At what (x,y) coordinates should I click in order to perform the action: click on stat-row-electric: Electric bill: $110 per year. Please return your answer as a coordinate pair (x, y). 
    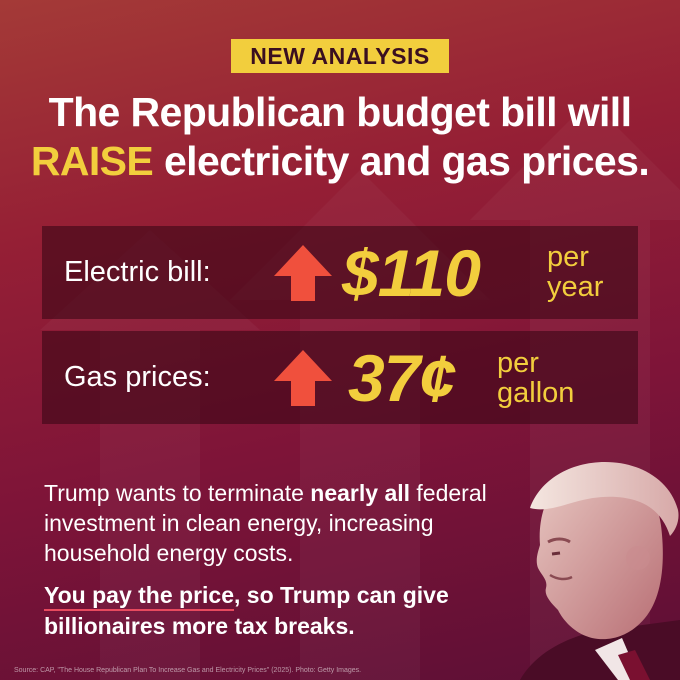
    Looking at the image, I should click on (340, 272).